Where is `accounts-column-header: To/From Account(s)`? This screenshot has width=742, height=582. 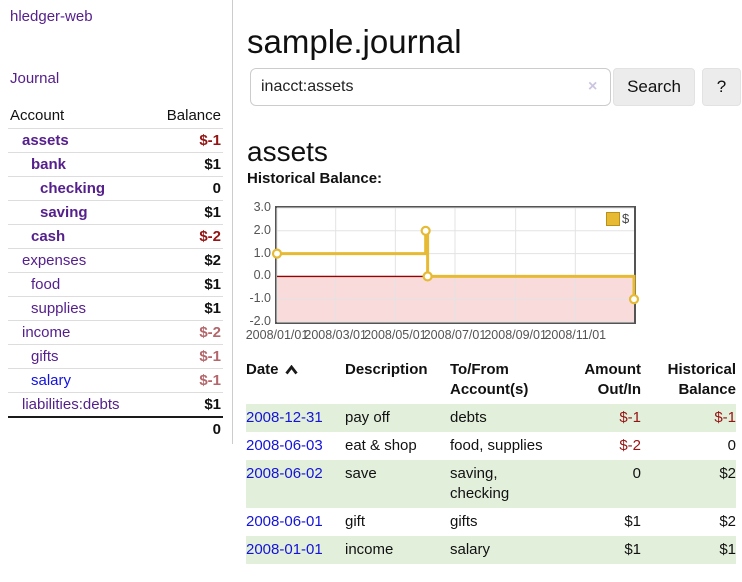 accounts-column-header: To/From Account(s) is located at coordinates (489, 379).